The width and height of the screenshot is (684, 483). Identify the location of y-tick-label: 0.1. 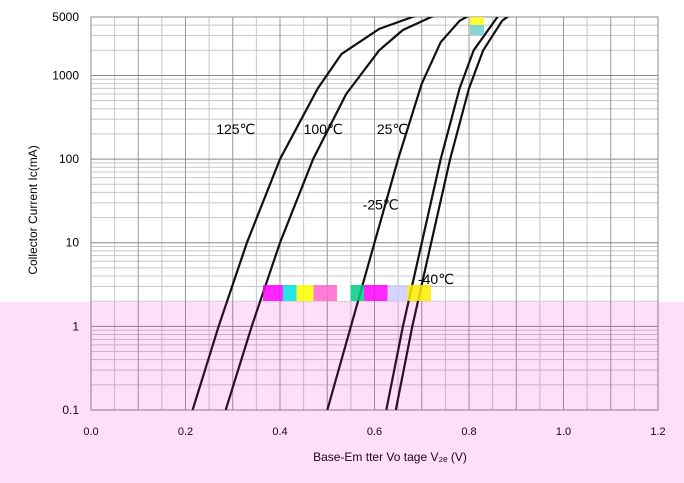
(70, 410).